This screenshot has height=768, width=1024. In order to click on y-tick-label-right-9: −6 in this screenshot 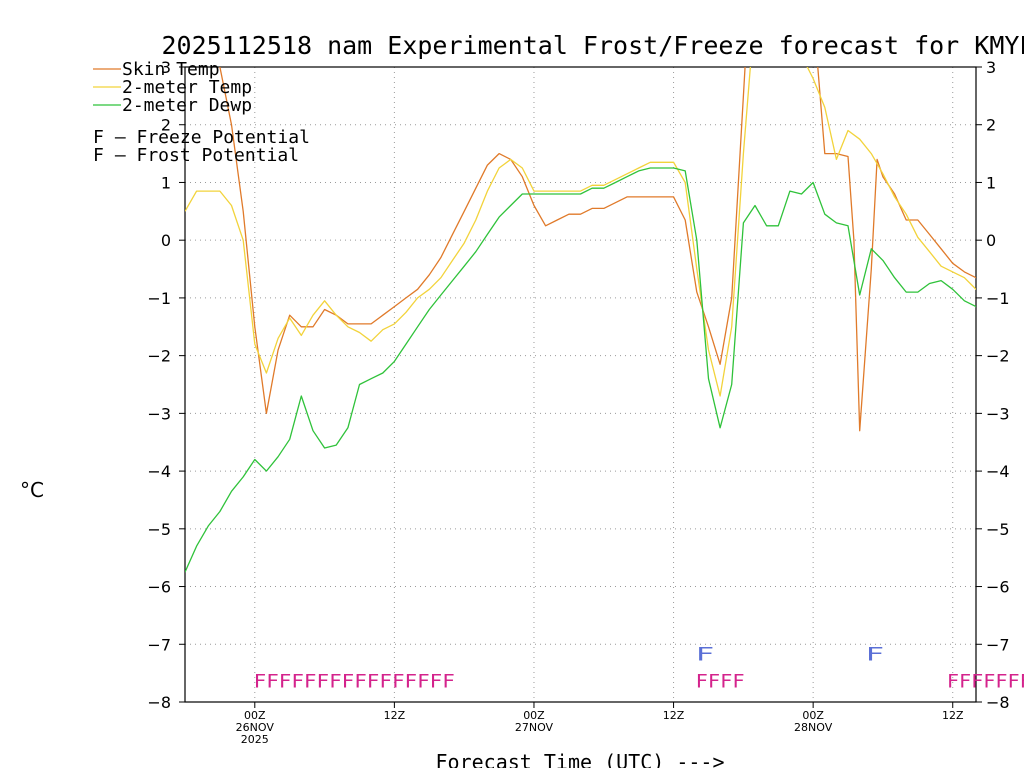, I will do `click(998, 587)`.